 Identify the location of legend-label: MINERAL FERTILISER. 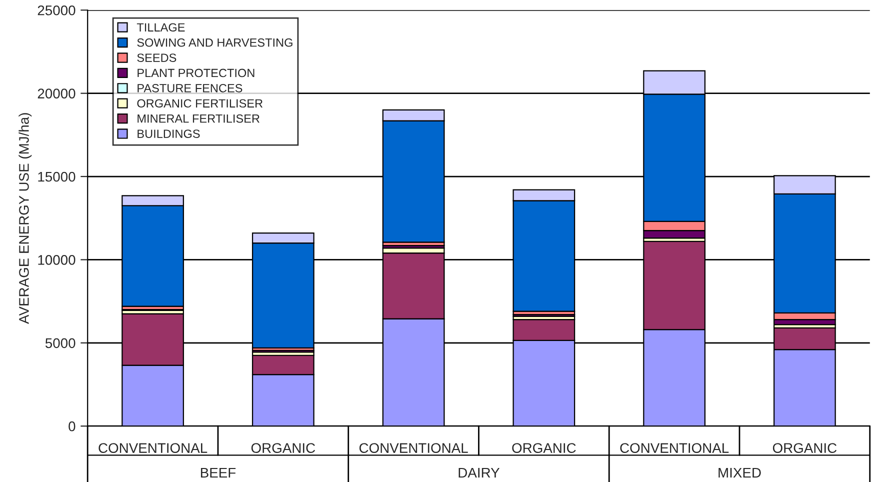
(199, 118).